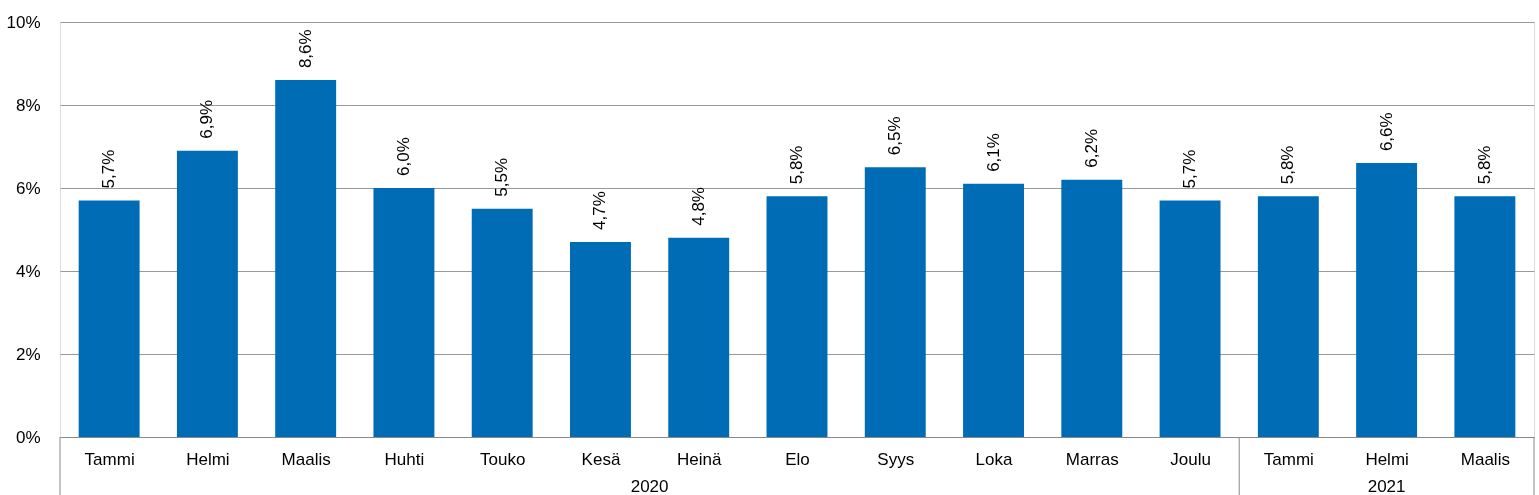 The height and width of the screenshot is (495, 1539). Describe the element at coordinates (1386, 132) in the screenshot. I see `data-label: 6,6%` at that location.